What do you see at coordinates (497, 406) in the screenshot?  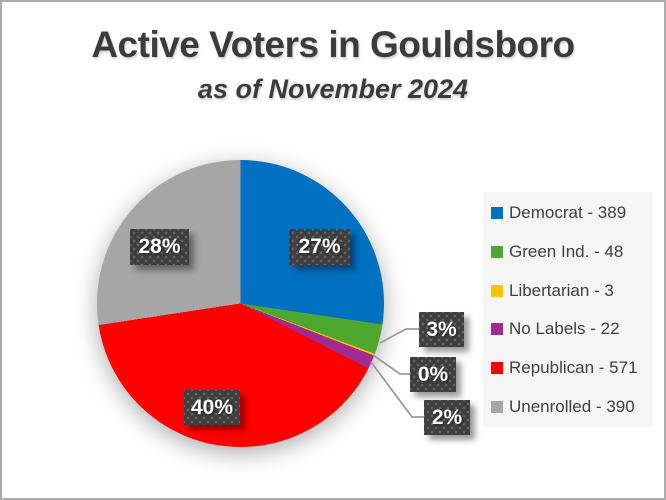 I see `legend-swatch-unenrolled` at bounding box center [497, 406].